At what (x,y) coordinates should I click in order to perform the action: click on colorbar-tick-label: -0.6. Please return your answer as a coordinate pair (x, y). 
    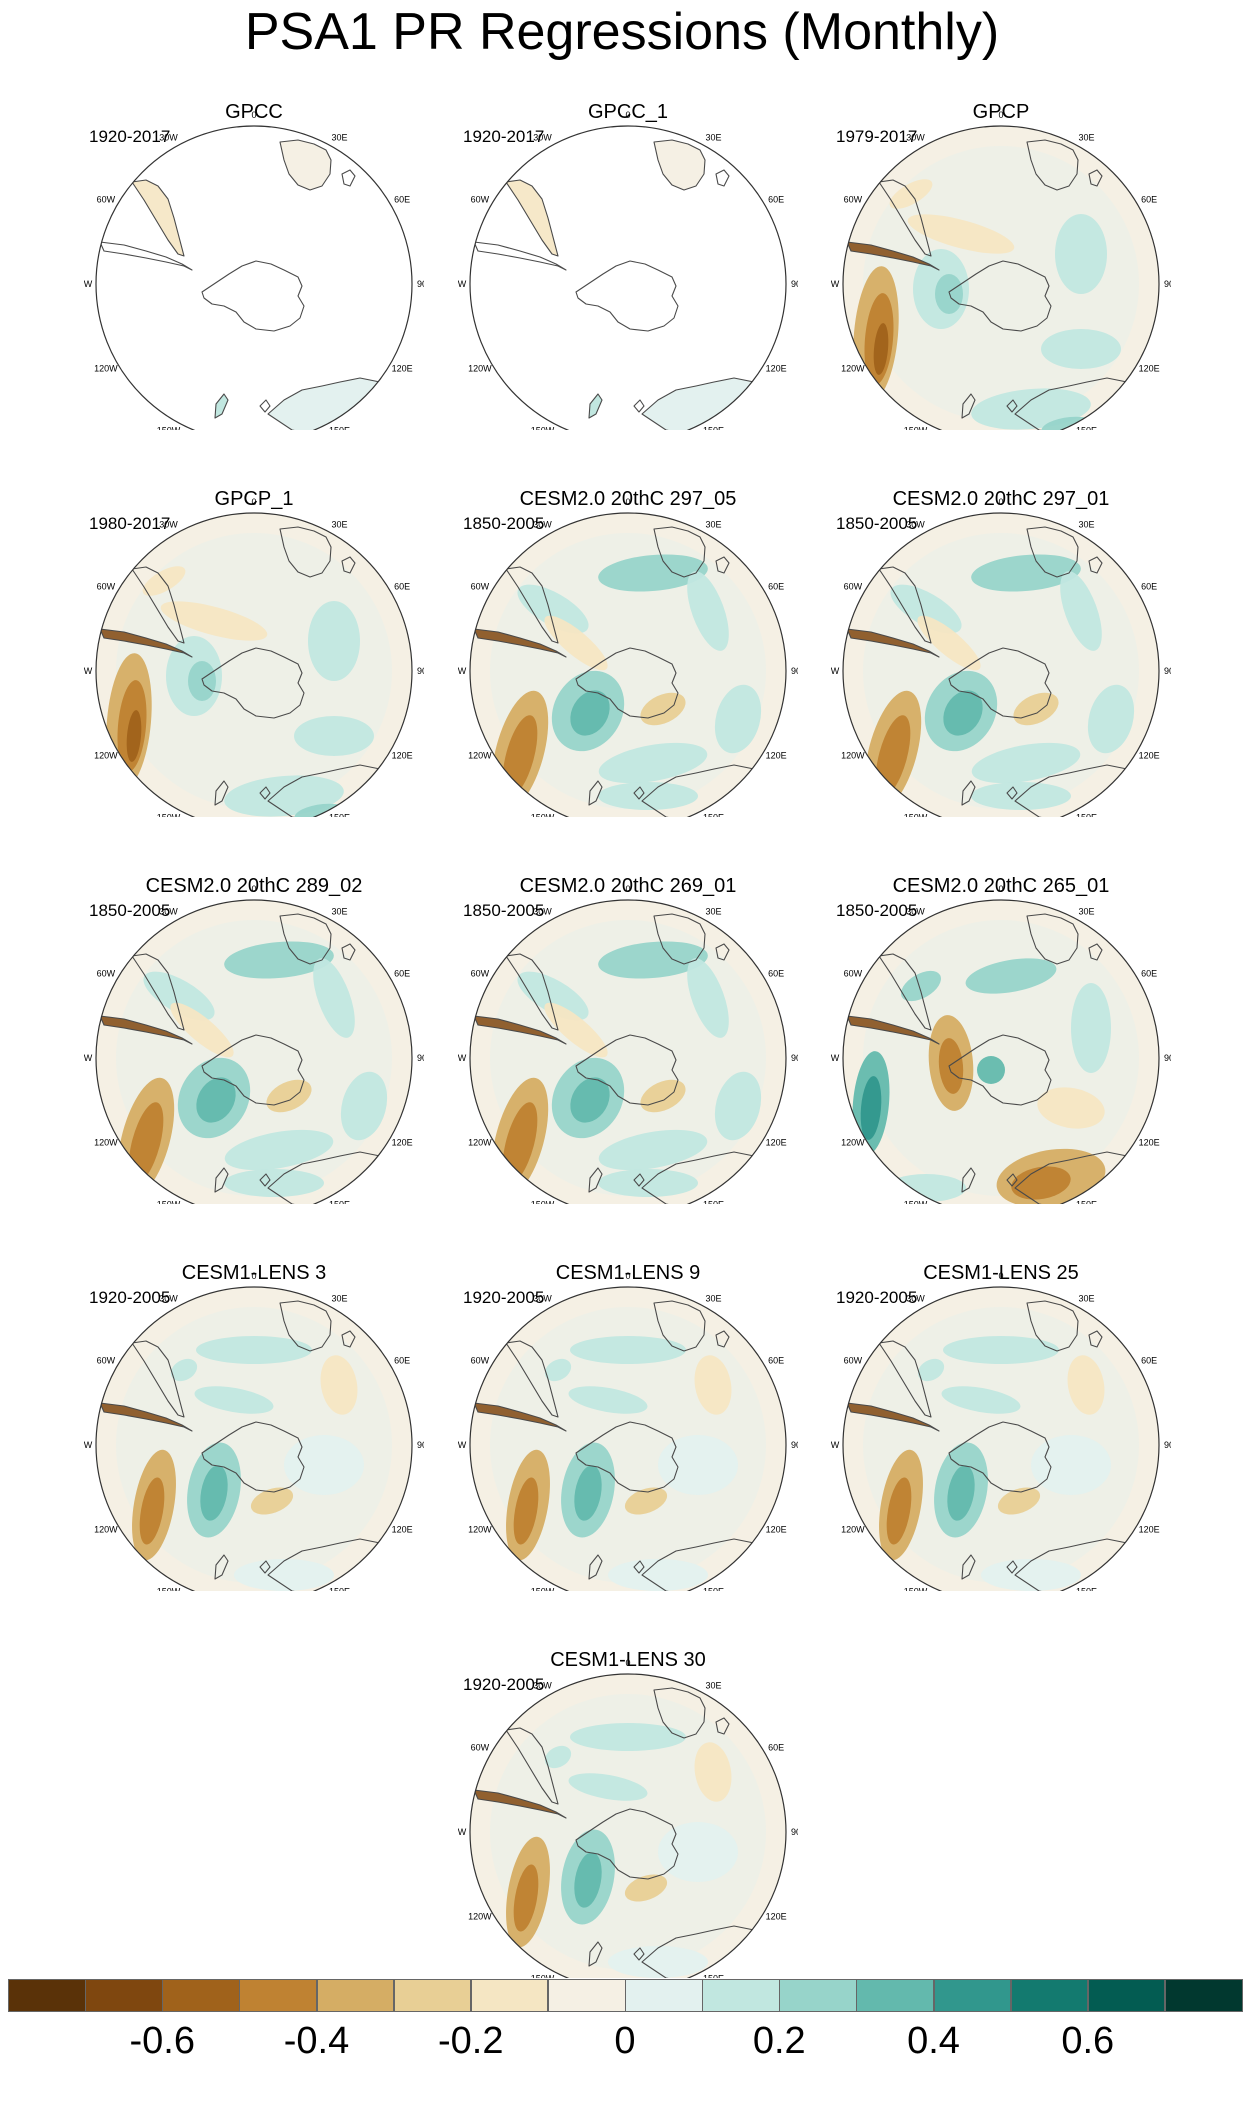
    Looking at the image, I should click on (162, 2041).